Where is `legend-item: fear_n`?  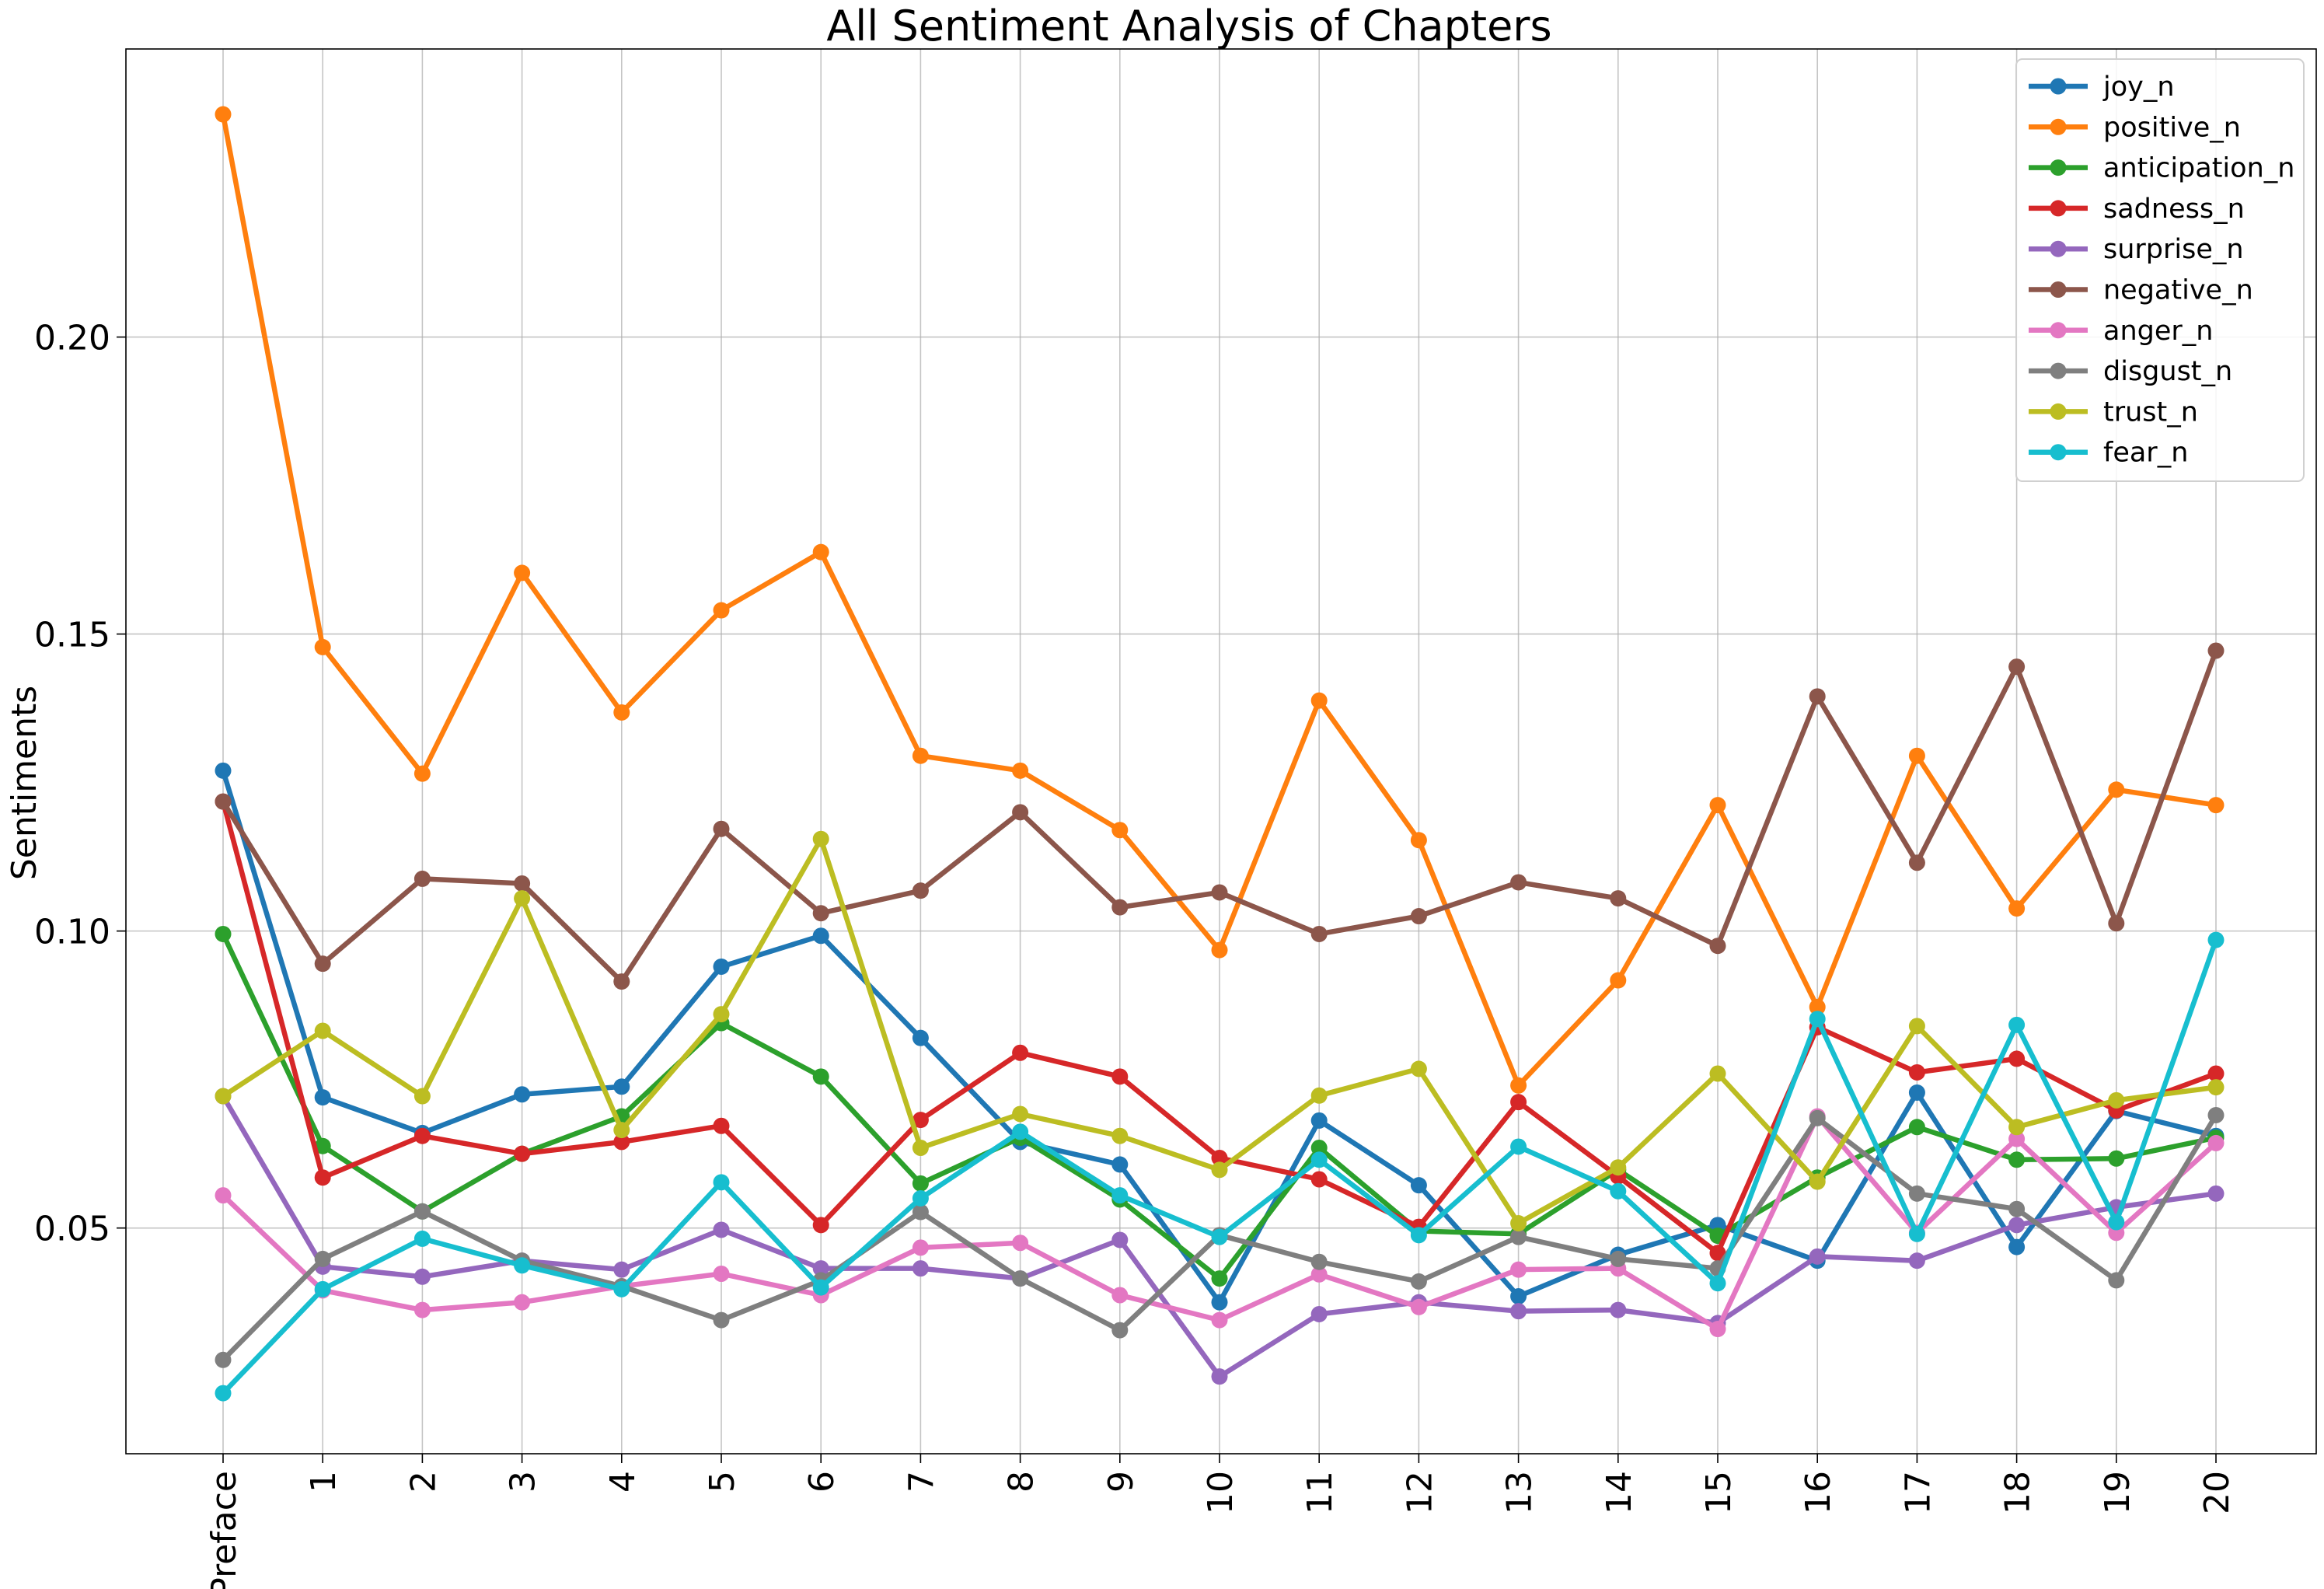 legend-item: fear_n is located at coordinates (2108, 453).